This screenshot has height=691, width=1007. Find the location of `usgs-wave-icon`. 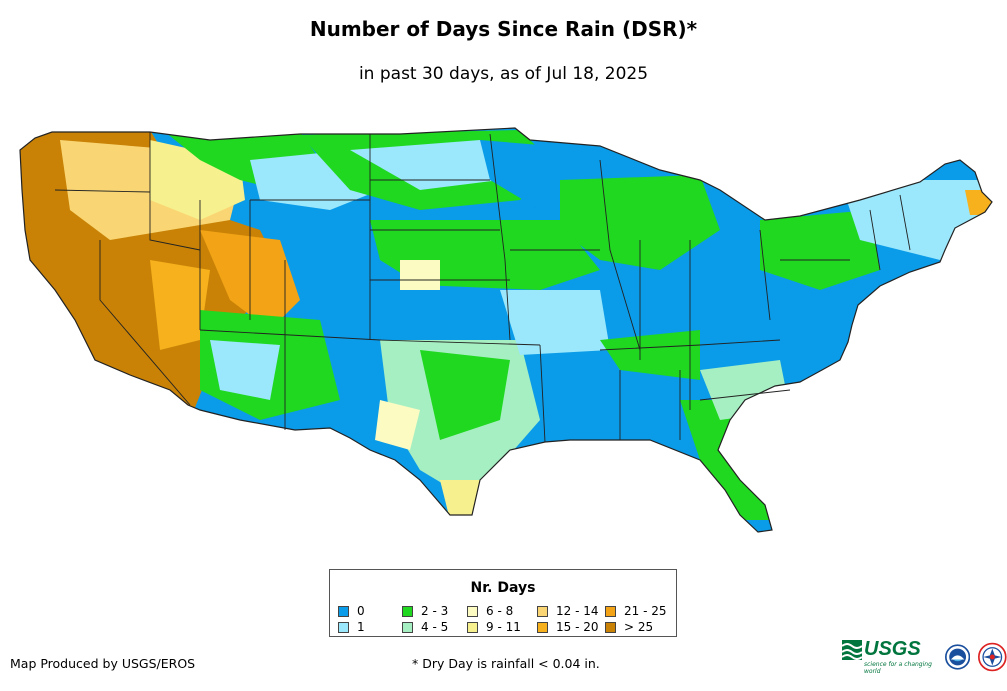

usgs-wave-icon is located at coordinates (852, 649).